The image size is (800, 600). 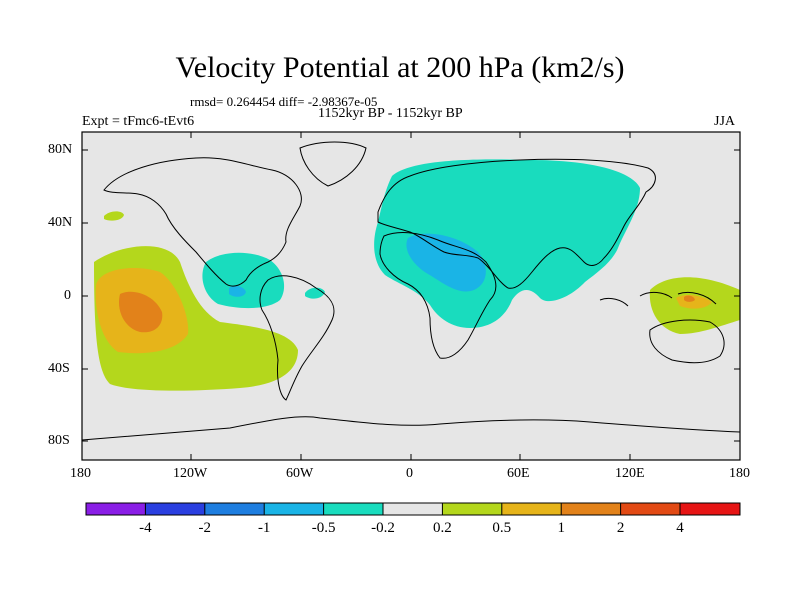 I want to click on lon-label-0: 0, so click(x=409, y=473).